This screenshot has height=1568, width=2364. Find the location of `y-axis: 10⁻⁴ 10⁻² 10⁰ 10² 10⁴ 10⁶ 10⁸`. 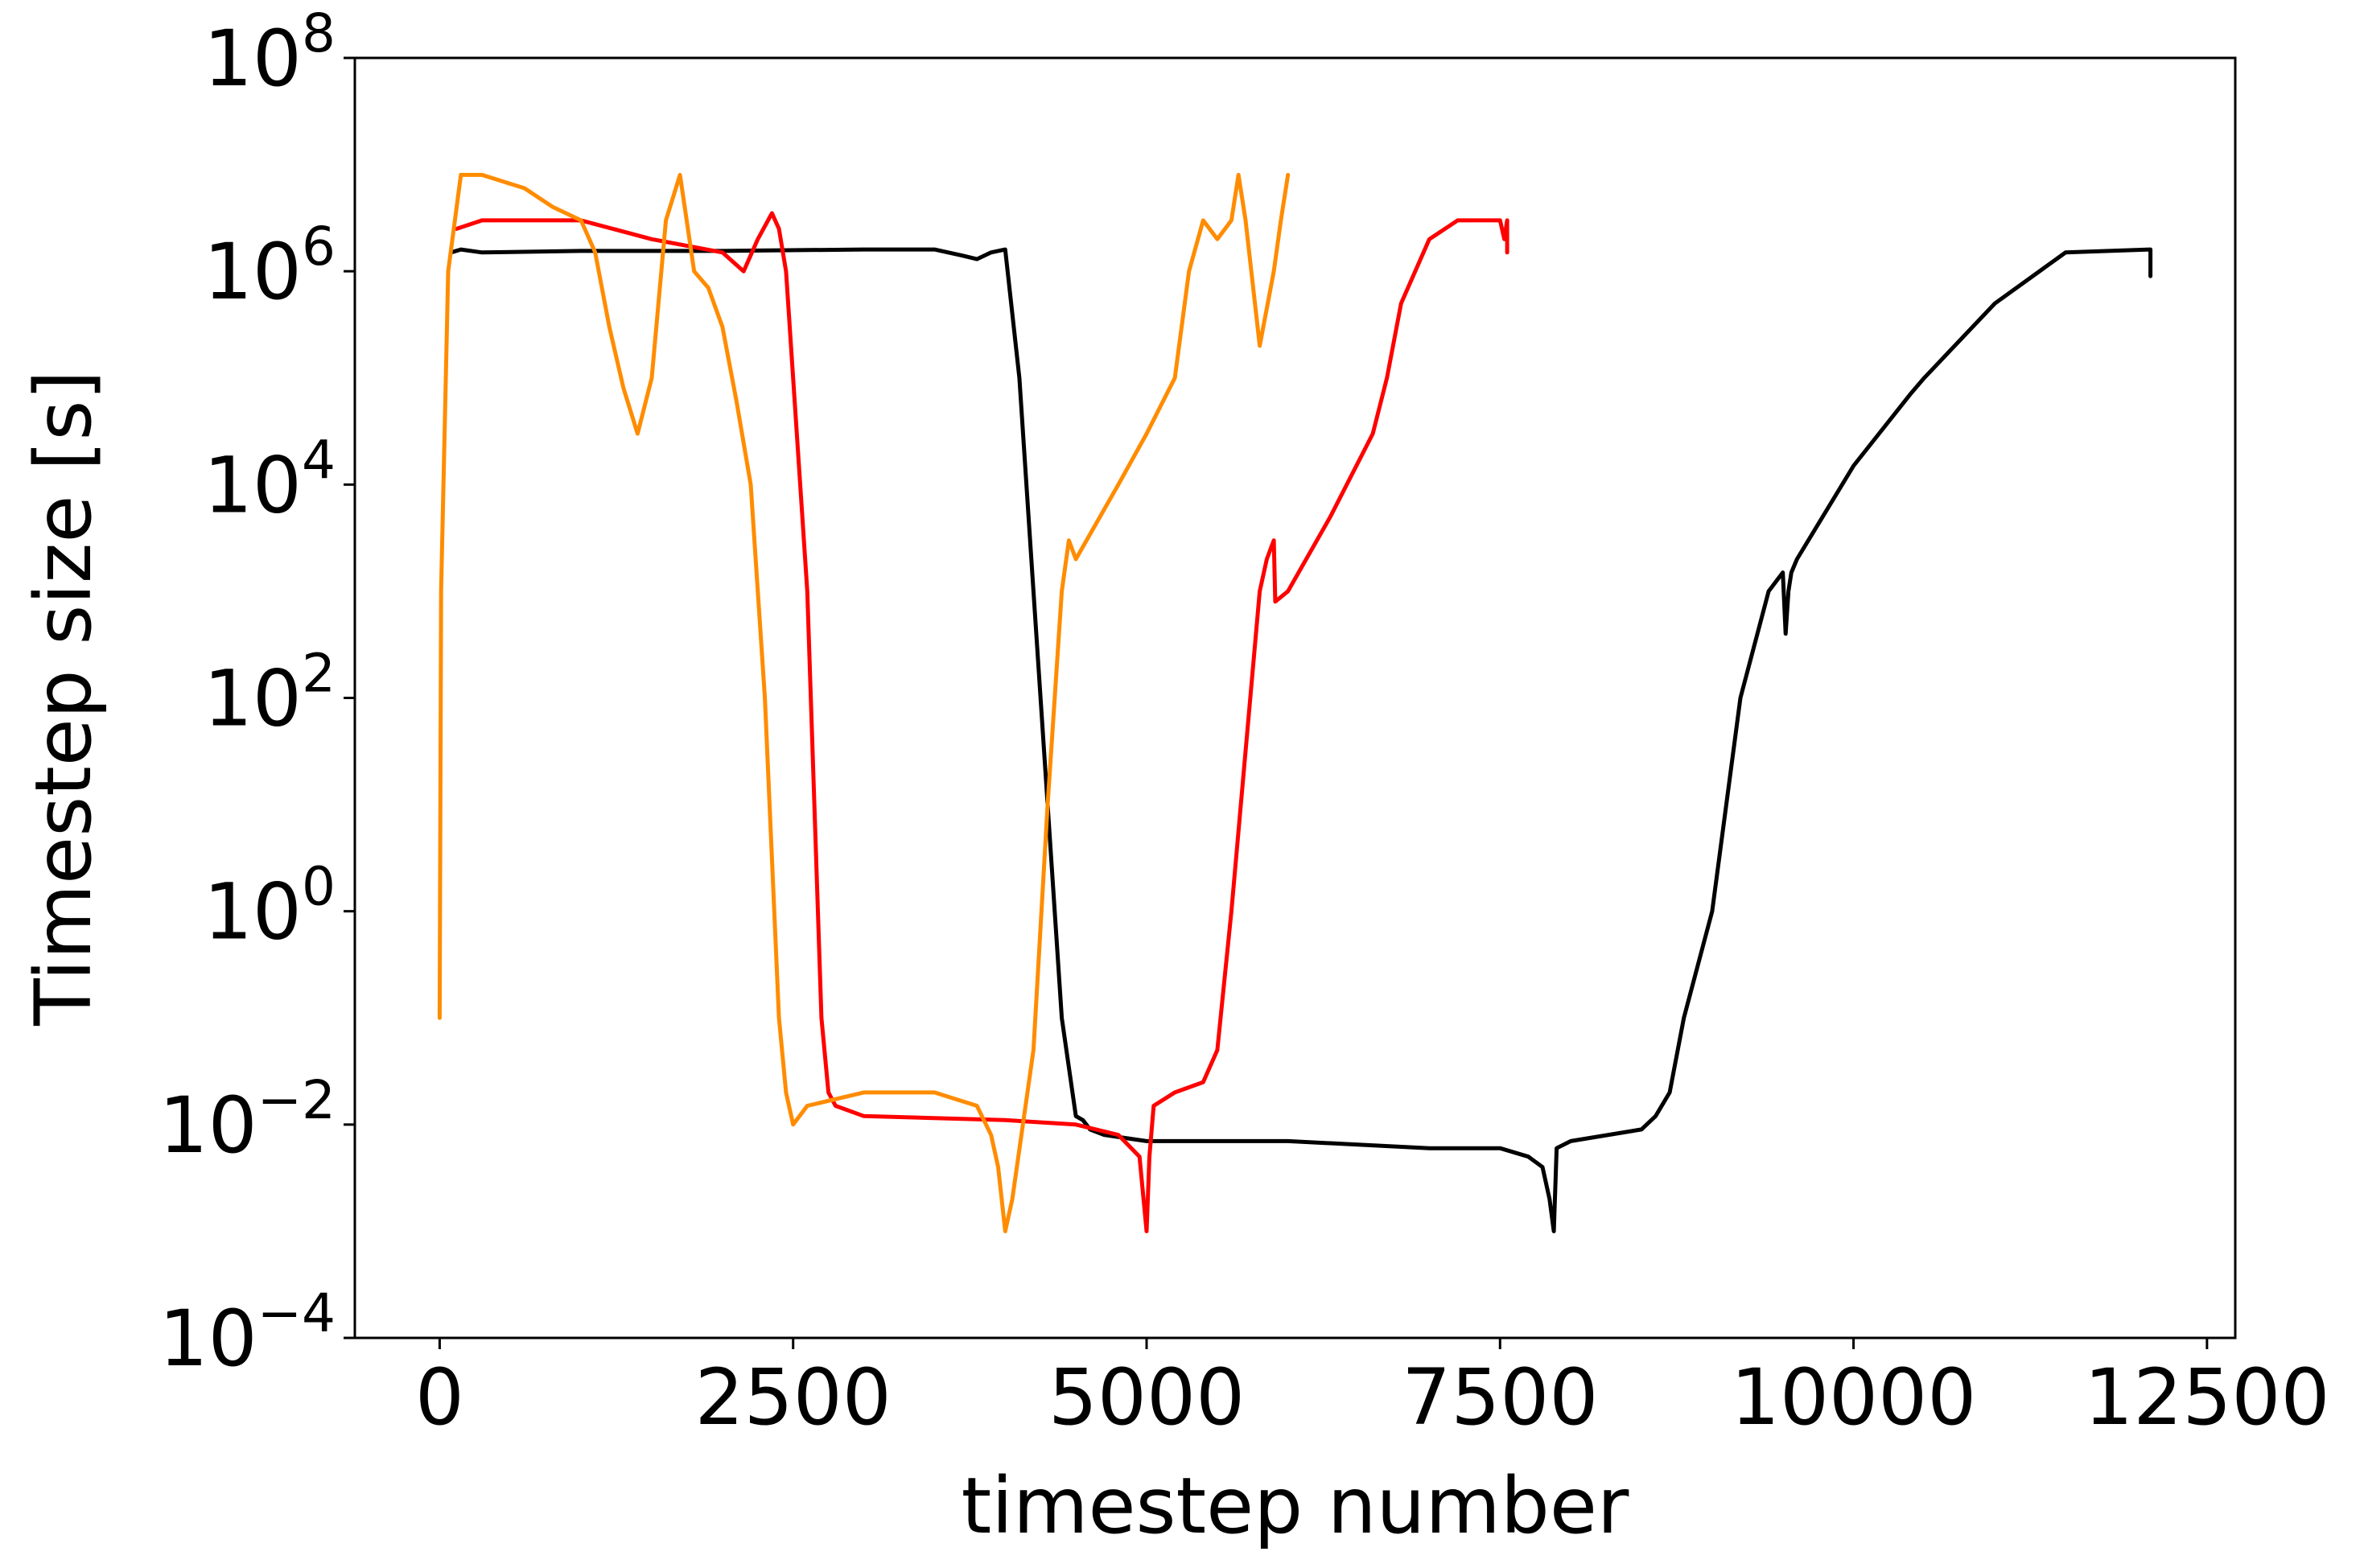

y-axis: 10⁻⁴ 10⁻² 10⁰ 10² 10⁴ 10⁶ 10⁸ is located at coordinates (257, 693).